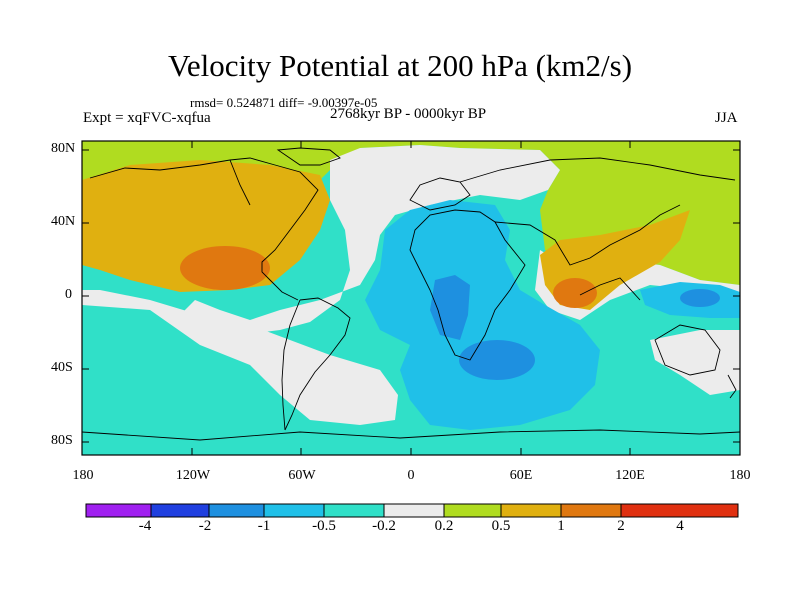 This screenshot has width=800, height=600. Describe the element at coordinates (225, 268) in the screenshot. I see `field-max-northeastpacific` at that location.